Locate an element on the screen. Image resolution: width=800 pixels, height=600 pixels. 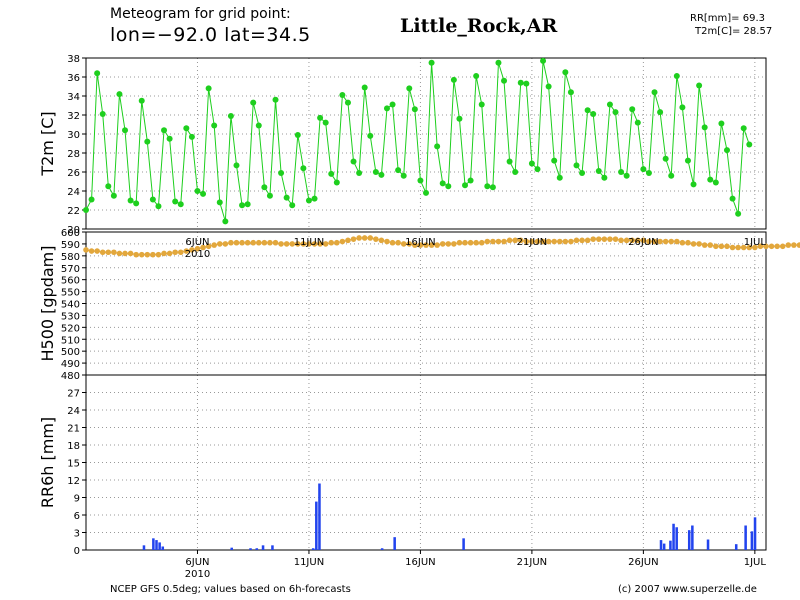
copyright-note: (c) 2007 www.superzelle.de is located at coordinates (687, 589).